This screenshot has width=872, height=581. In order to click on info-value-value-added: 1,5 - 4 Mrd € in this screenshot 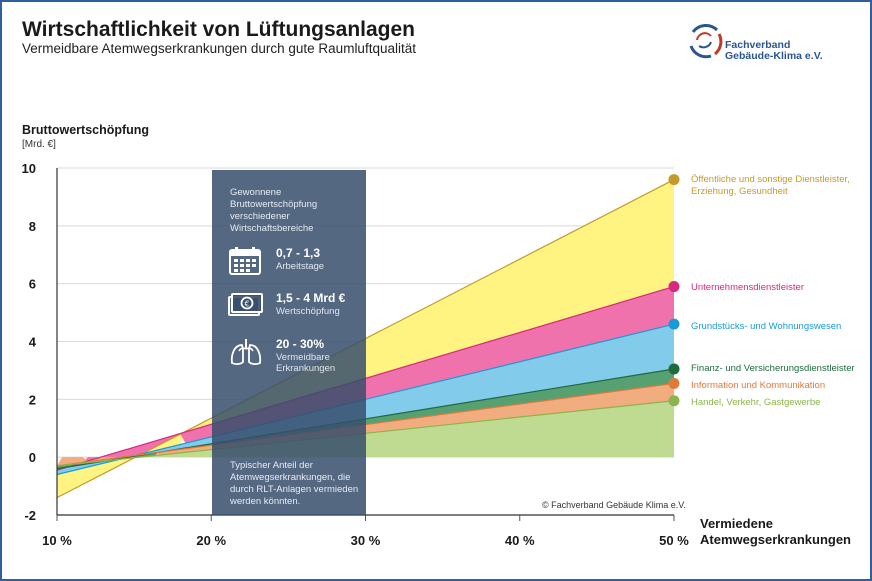, I will do `click(311, 298)`.